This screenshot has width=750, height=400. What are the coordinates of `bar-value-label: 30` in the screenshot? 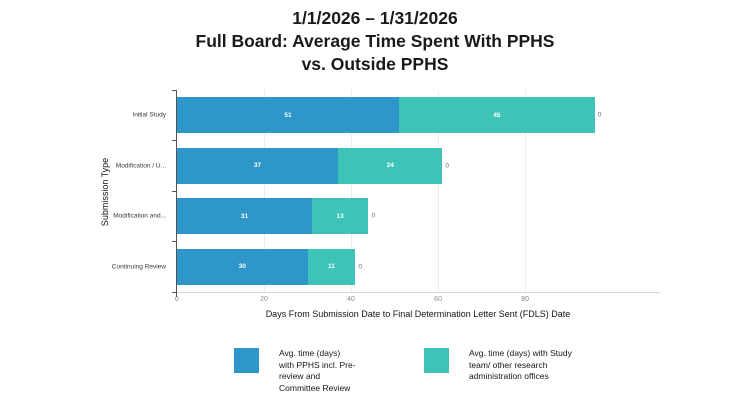 It's located at (242, 267).